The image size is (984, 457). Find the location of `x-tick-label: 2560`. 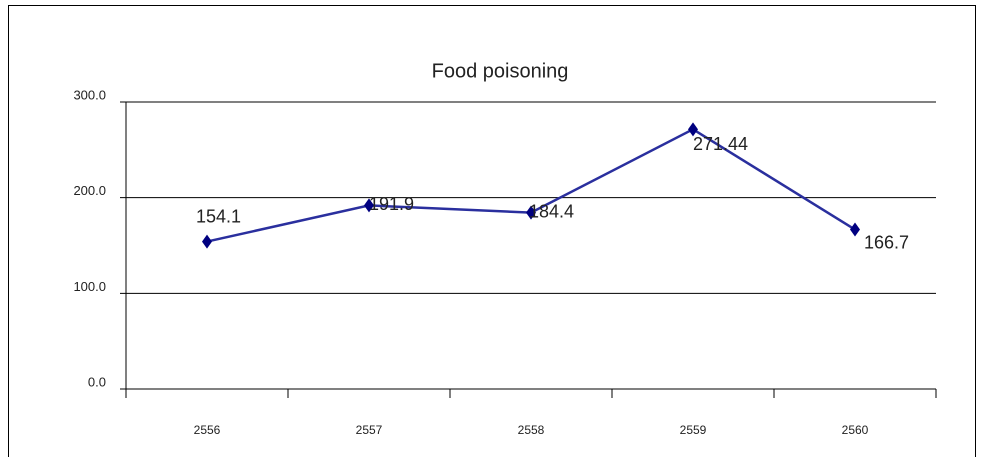

x-tick-label: 2560 is located at coordinates (855, 430).